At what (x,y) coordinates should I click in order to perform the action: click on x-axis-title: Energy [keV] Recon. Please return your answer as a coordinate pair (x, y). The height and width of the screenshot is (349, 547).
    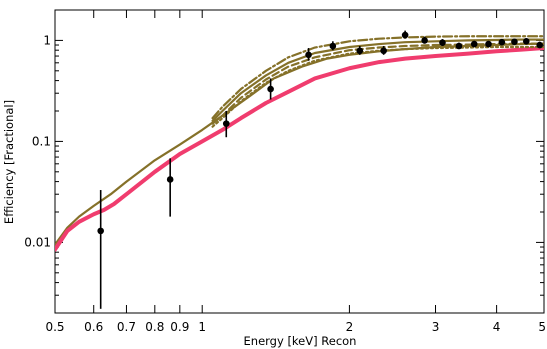
    Looking at the image, I should click on (300, 341).